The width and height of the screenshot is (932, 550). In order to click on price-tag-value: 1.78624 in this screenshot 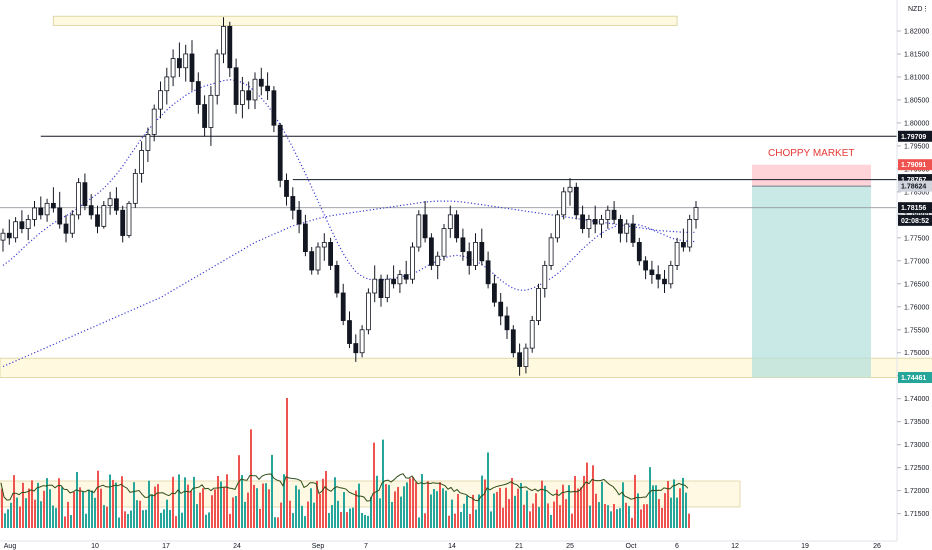, I will do `click(913, 187)`.